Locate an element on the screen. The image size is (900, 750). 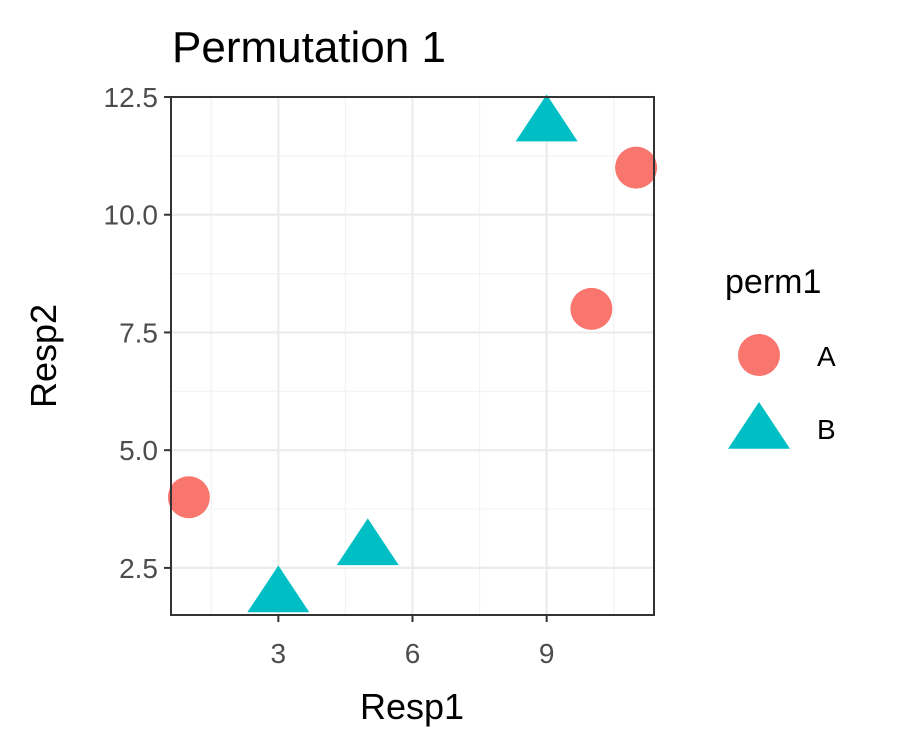
x-tick-label: 6 is located at coordinates (413, 653).